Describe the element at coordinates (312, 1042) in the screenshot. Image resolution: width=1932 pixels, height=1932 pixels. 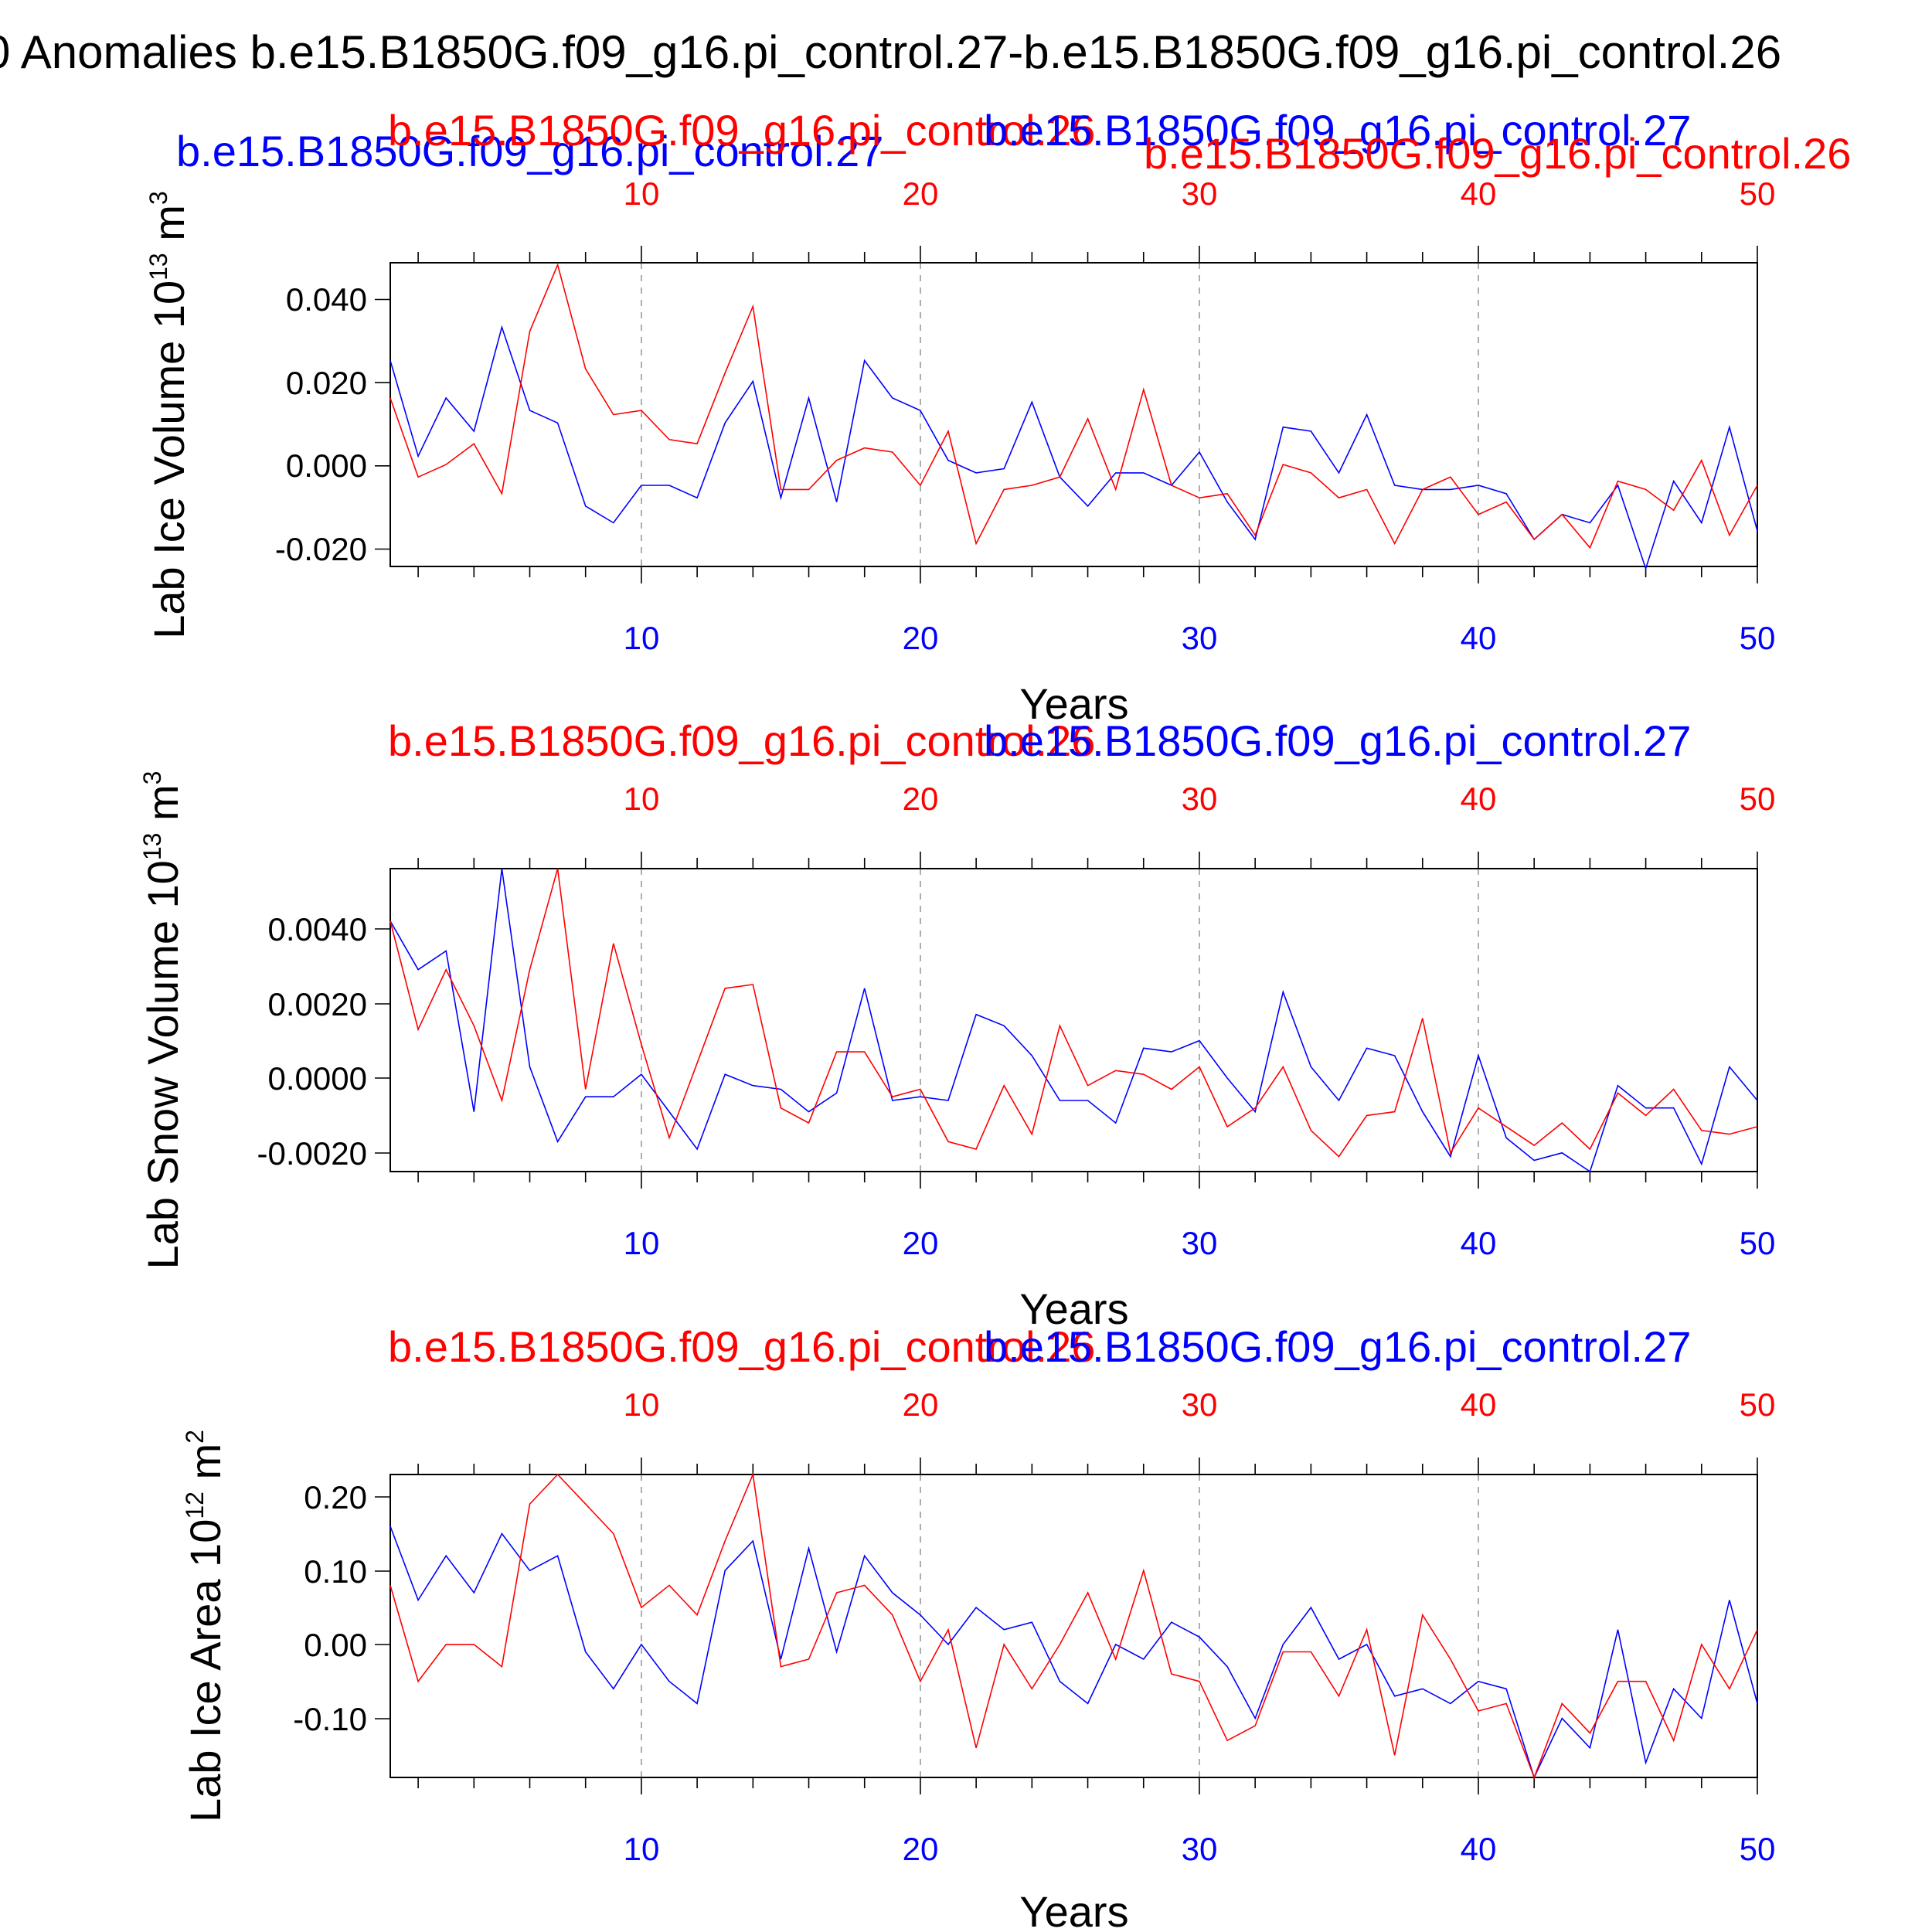
I see `y-tick-labels: -0.0020 0.0000 0.0020 0.0040` at that location.